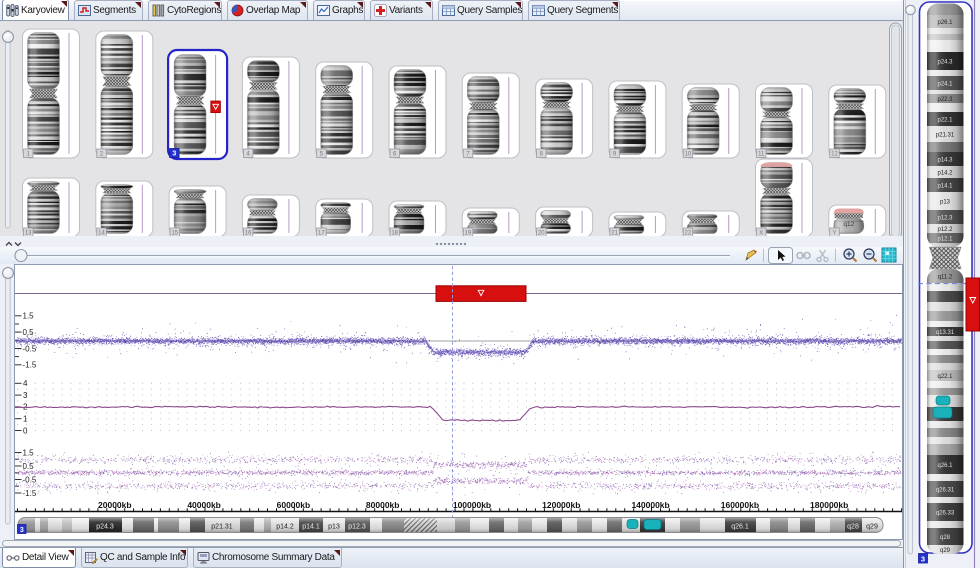  I want to click on svg-text: 2, so click(102, 155).